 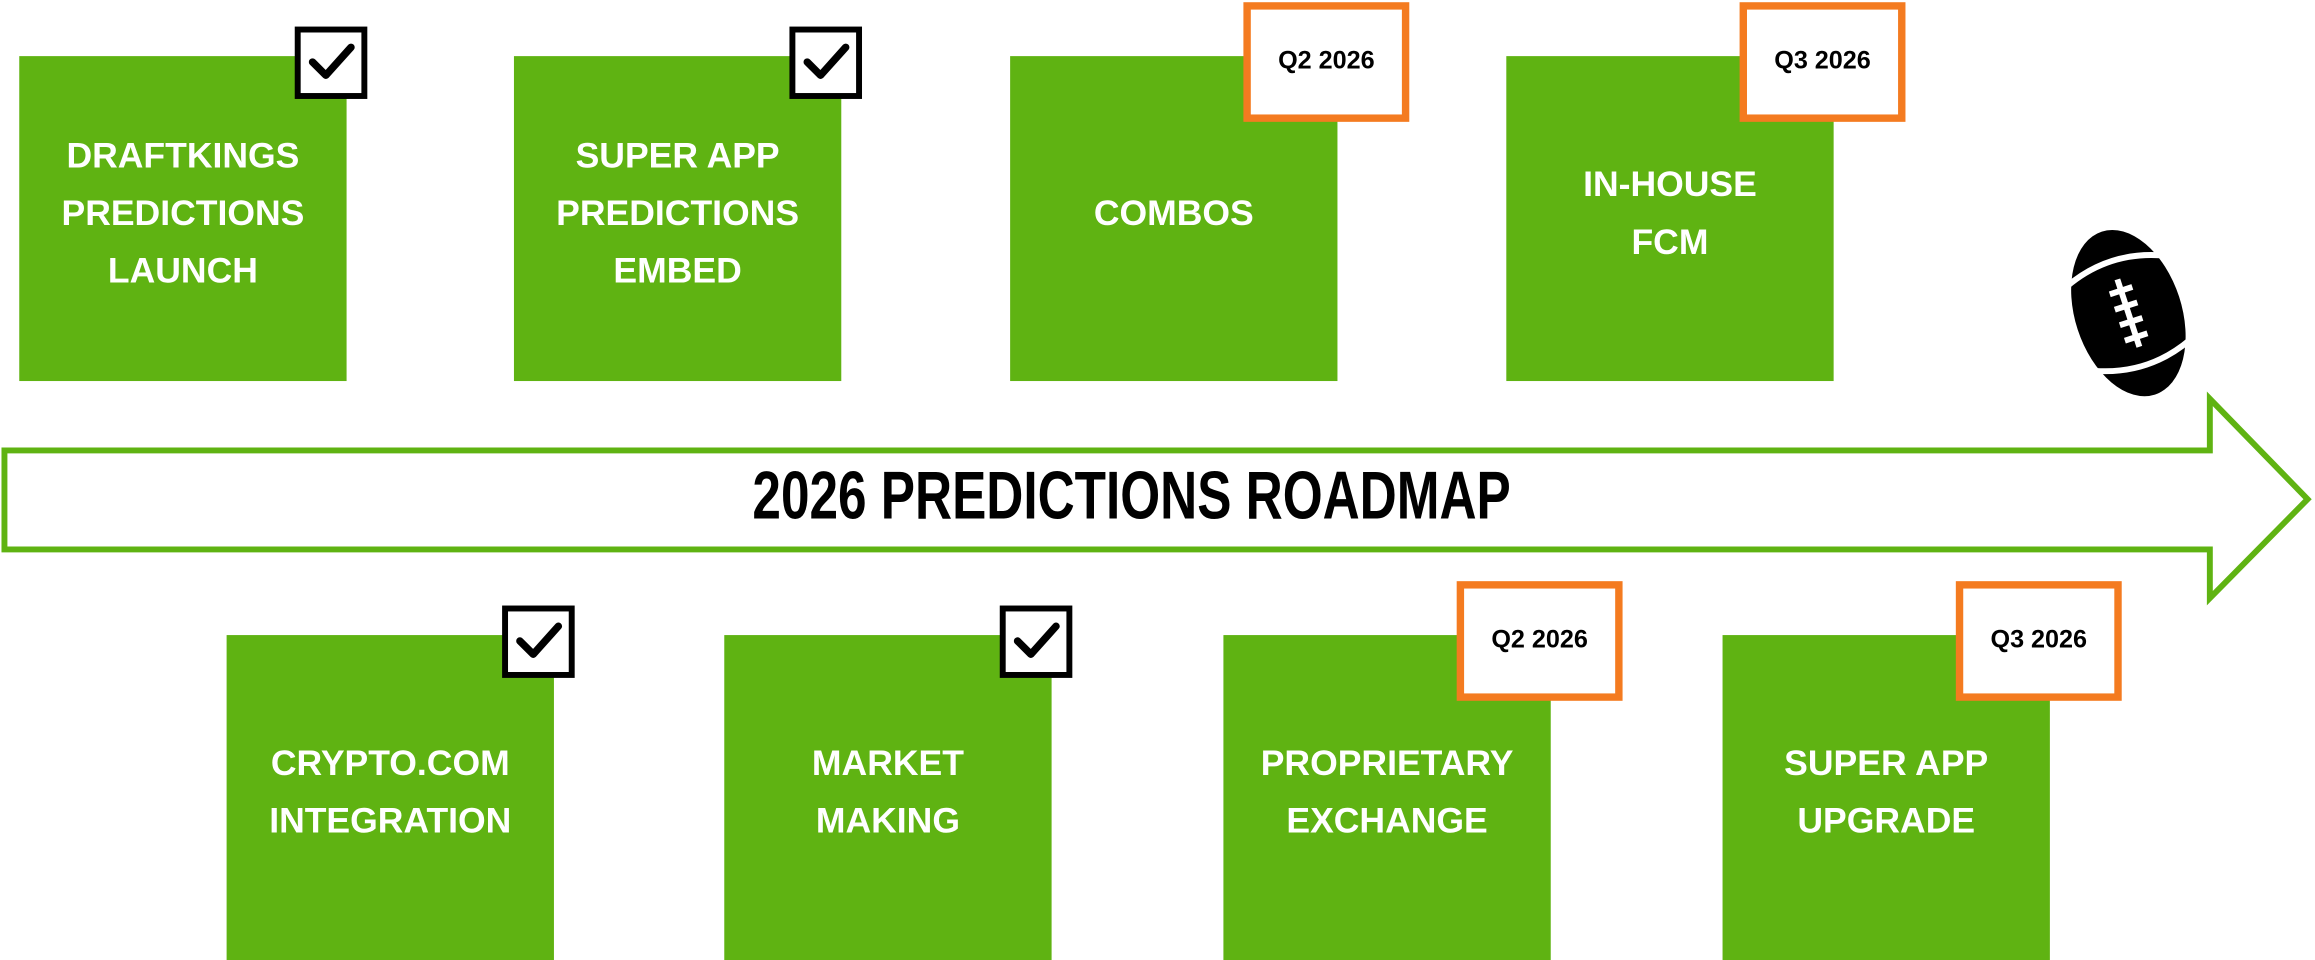 What do you see at coordinates (1131, 496) in the screenshot?
I see `roadmap-title: 2026 PREDICTIONS ROADMAP` at bounding box center [1131, 496].